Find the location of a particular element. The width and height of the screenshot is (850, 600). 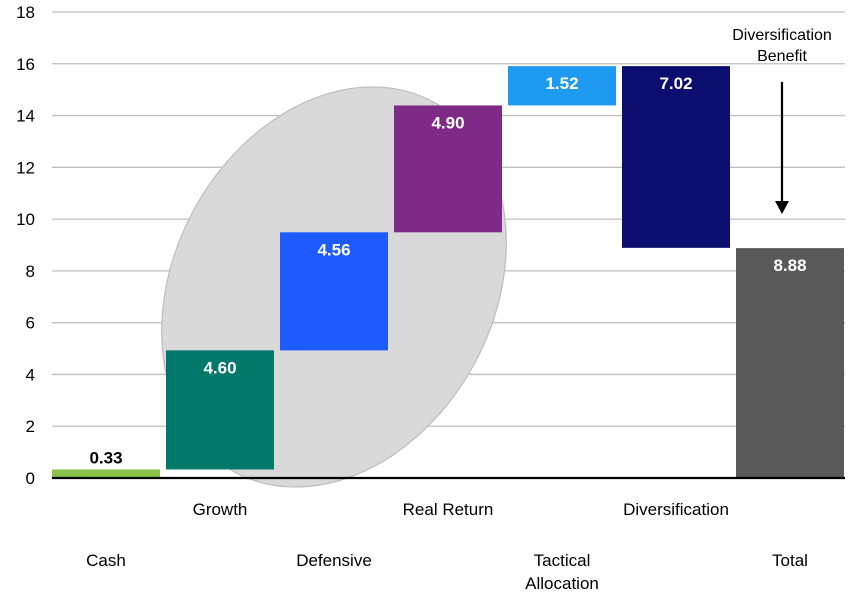

bar-value-label: 1.52 is located at coordinates (561, 83).